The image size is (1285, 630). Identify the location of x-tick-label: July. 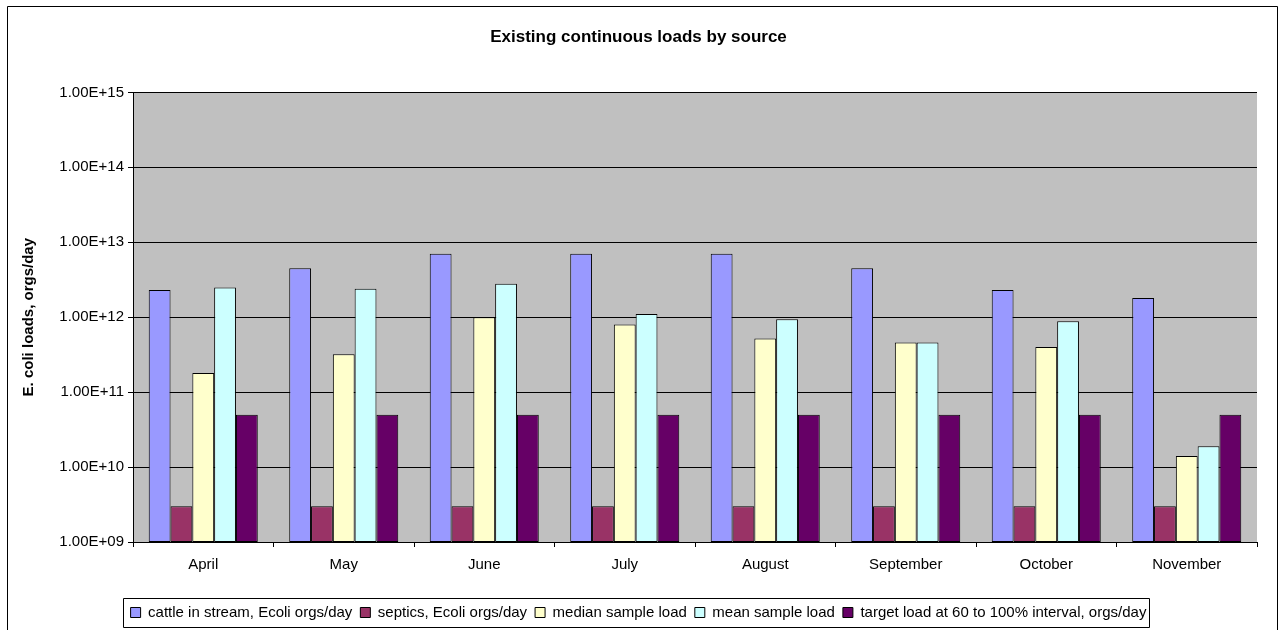
(625, 564).